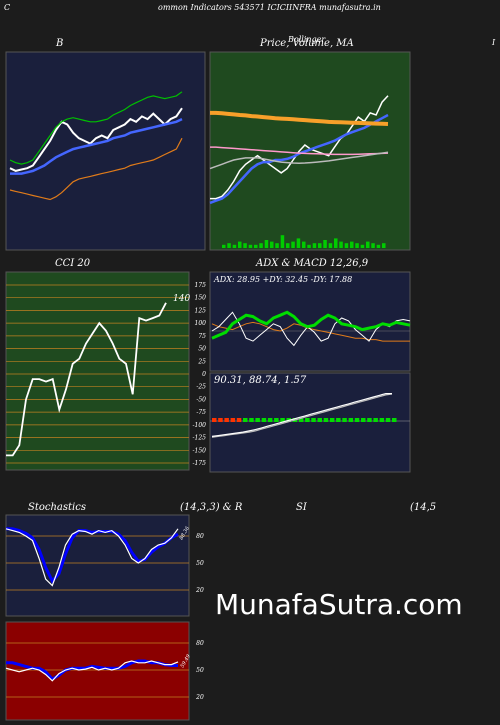  I want to click on macd-panel, so click(310, 422).